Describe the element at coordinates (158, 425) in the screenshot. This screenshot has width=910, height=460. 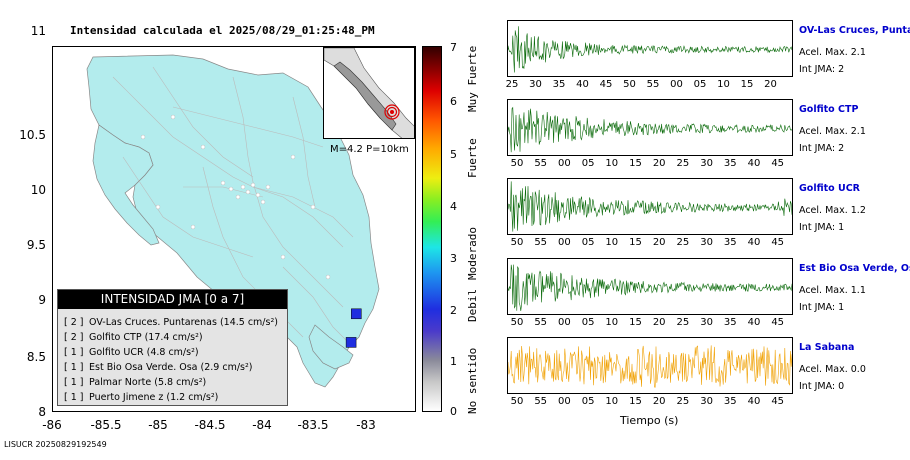
I see `x-tick: -85` at that location.